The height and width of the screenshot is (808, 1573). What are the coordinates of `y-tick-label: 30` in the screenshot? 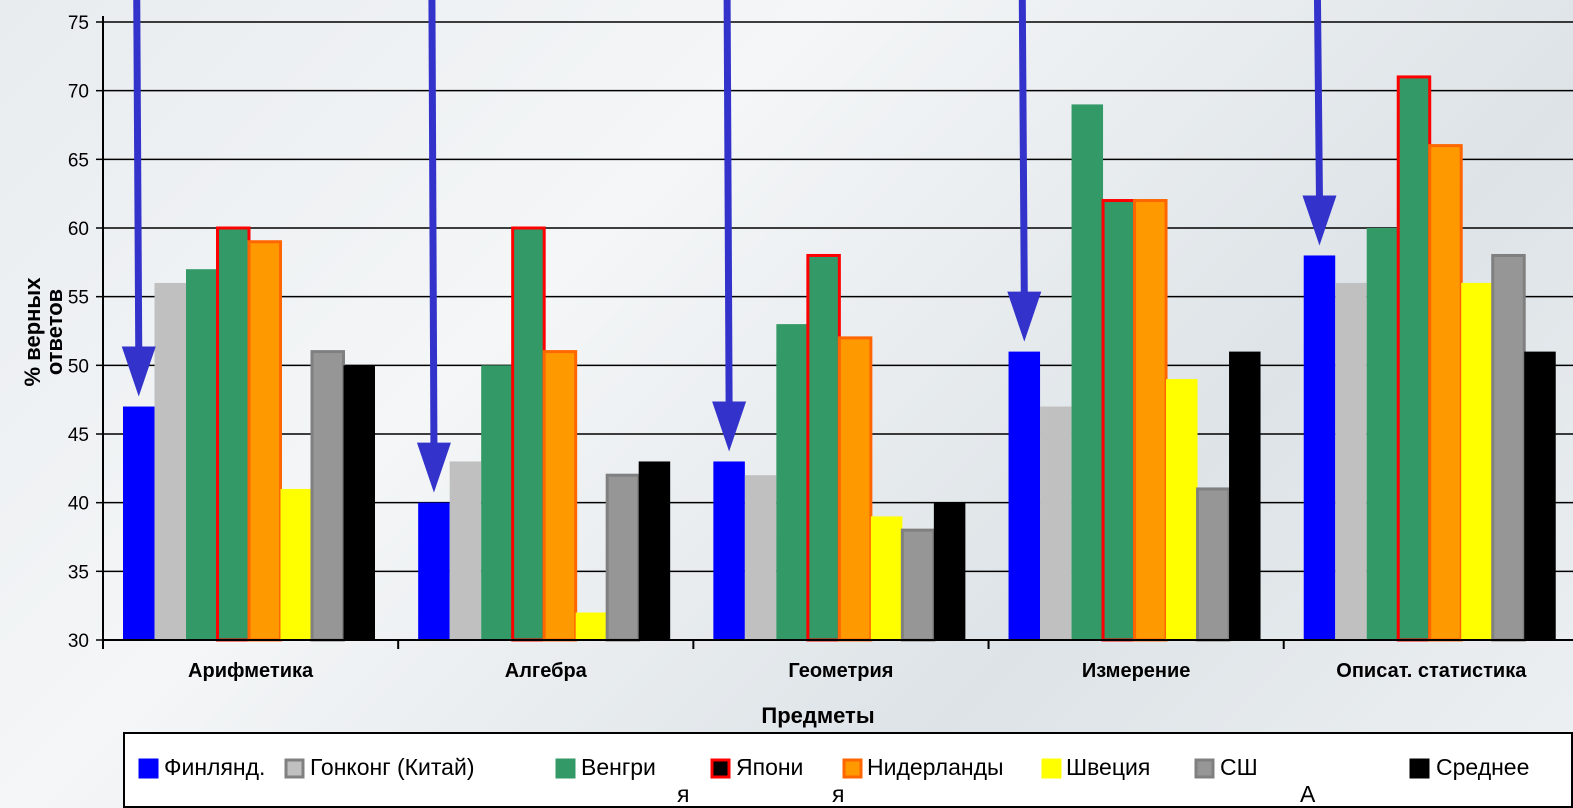 It's located at (78, 641).